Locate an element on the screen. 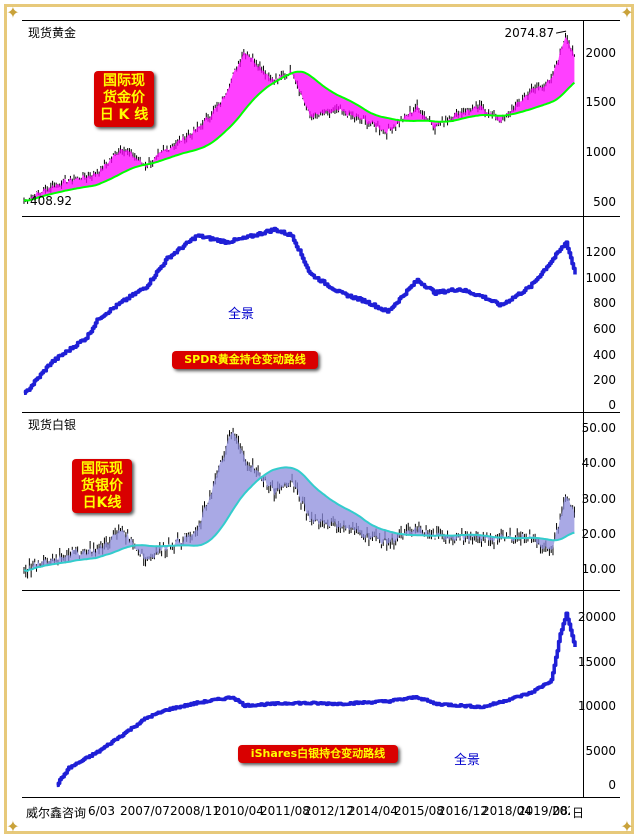 The width and height of the screenshot is (640, 840). high-price-pointer is located at coordinates (561, 32).